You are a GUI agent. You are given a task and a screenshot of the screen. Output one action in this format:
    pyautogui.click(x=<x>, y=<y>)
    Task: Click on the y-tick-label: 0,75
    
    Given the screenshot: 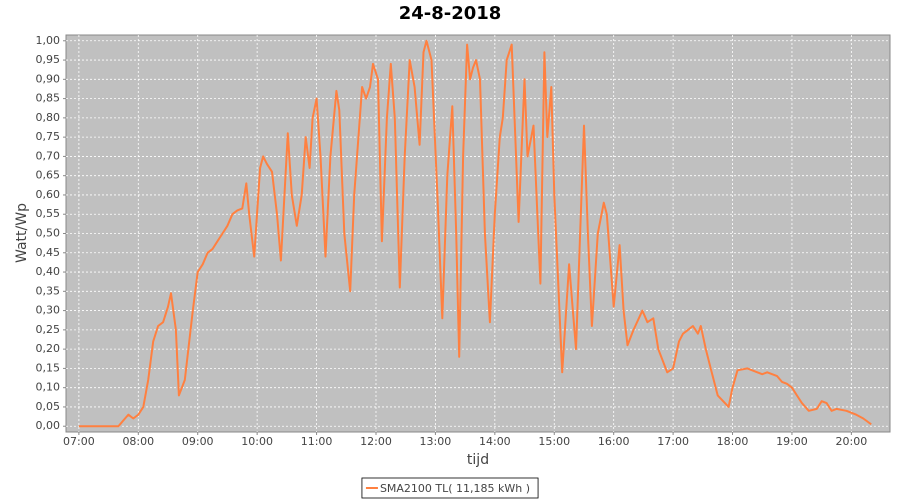 What is the action you would take?
    pyautogui.click(x=48, y=136)
    